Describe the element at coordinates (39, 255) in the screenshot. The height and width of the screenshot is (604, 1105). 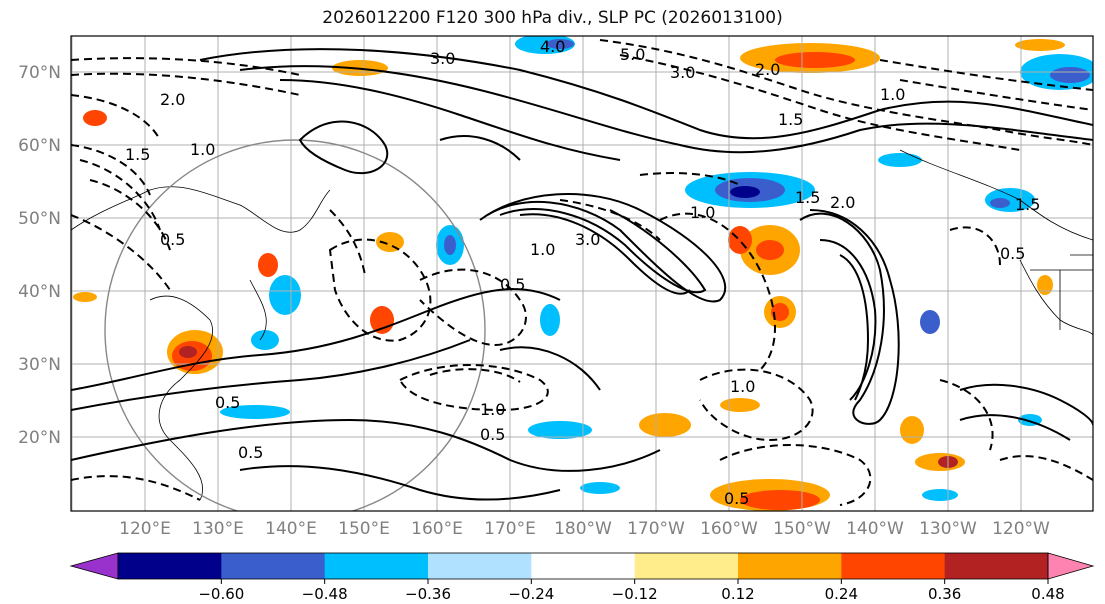
I see `latitude-labels: 70°N 60°N 50°N 40°N 30°N 20°N` at that location.